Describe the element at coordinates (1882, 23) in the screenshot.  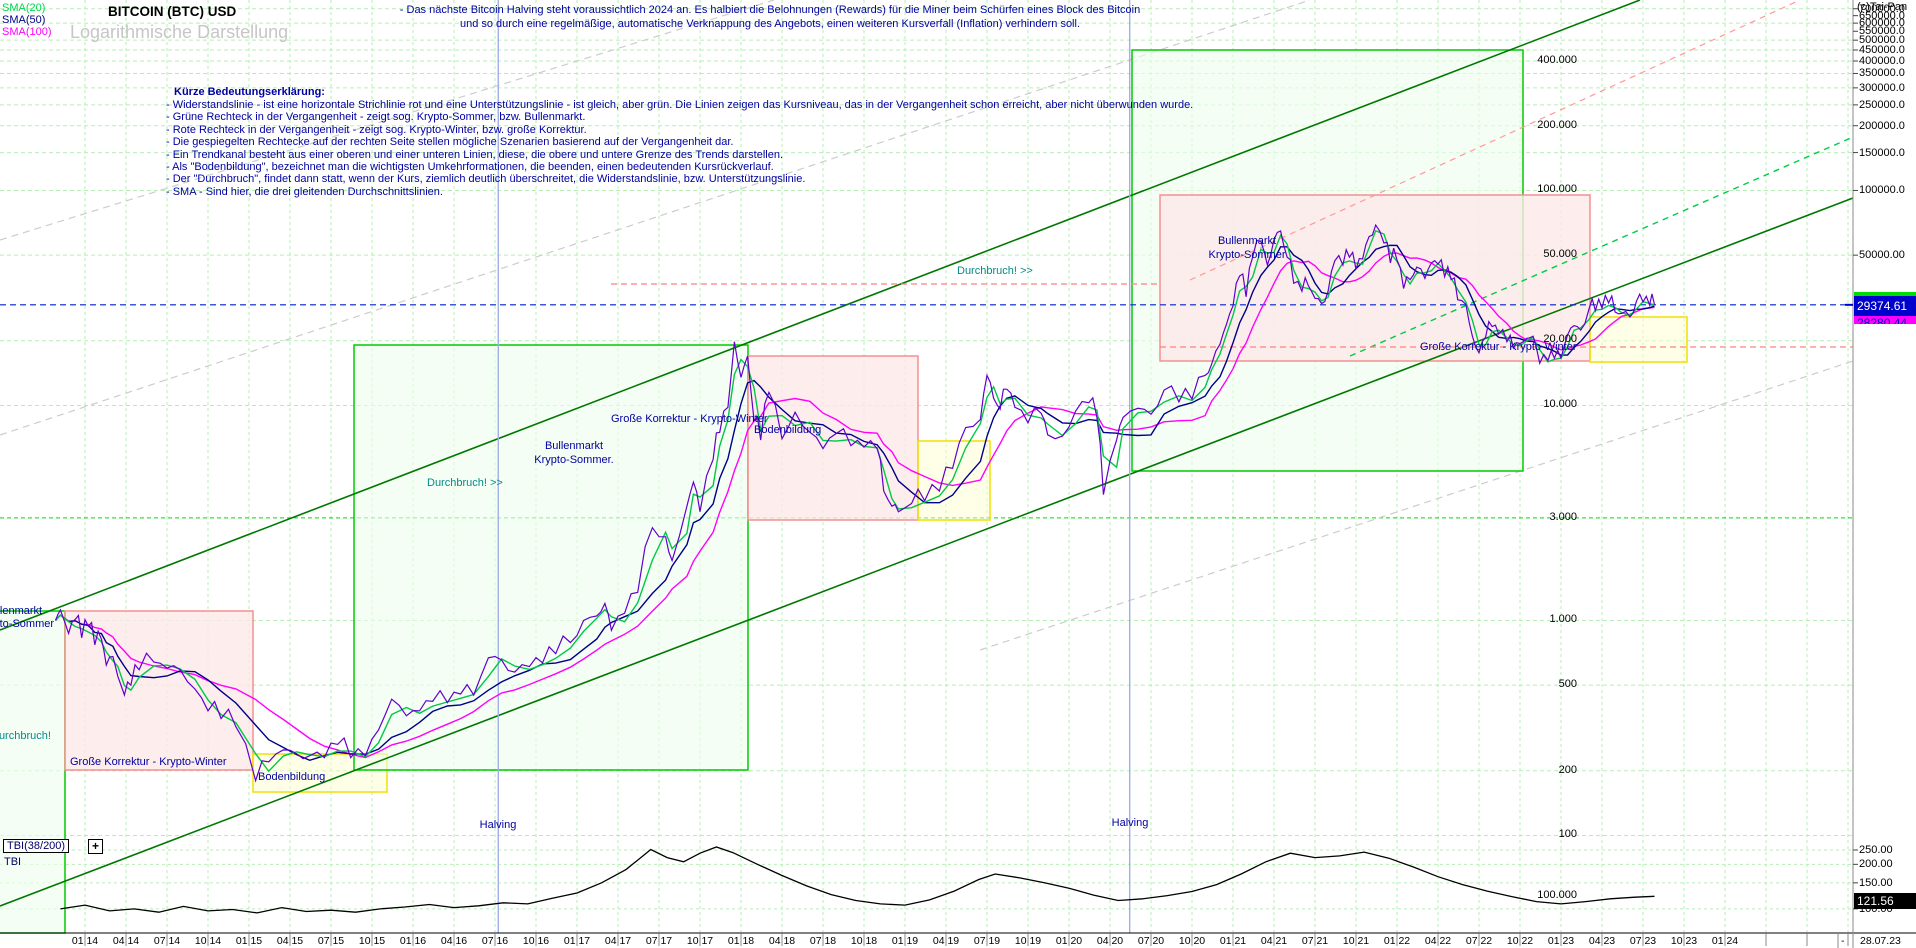
I see `price-tick-right: 600000.0` at that location.